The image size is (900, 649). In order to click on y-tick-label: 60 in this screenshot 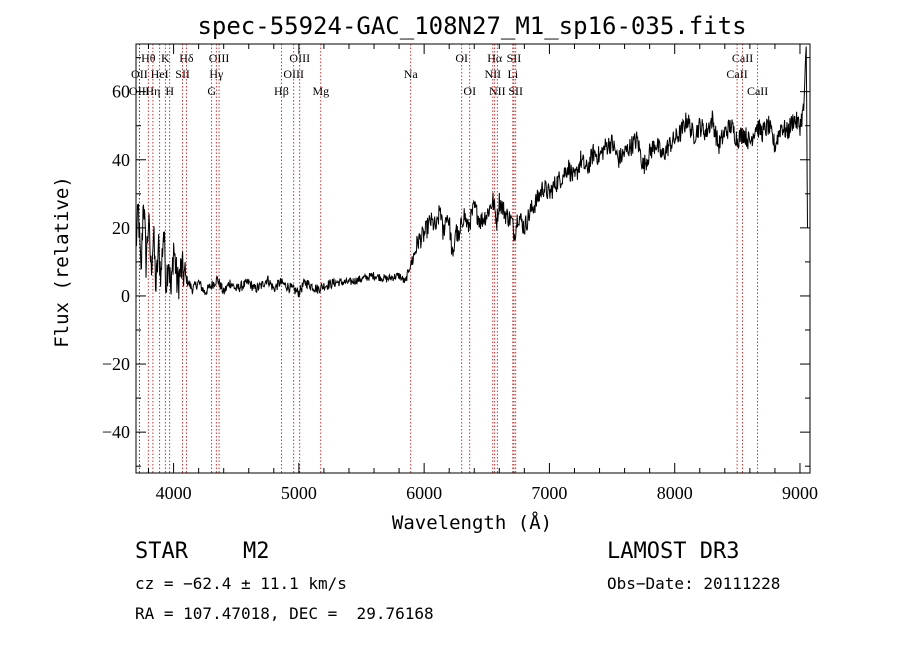, I will do `click(121, 92)`.